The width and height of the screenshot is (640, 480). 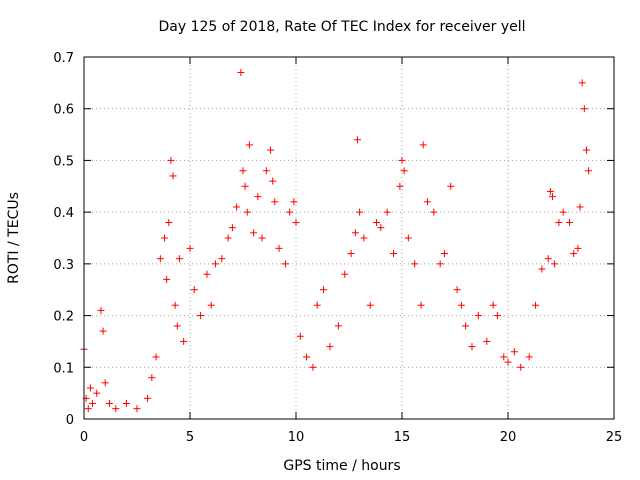 I want to click on y-tick-label: 0.5, so click(x=63, y=161).